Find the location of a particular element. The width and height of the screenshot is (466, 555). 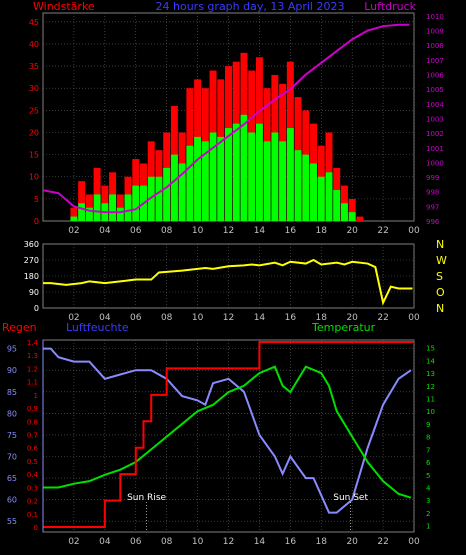

pressure-axis-tick-label: 1005 is located at coordinates (435, 90).